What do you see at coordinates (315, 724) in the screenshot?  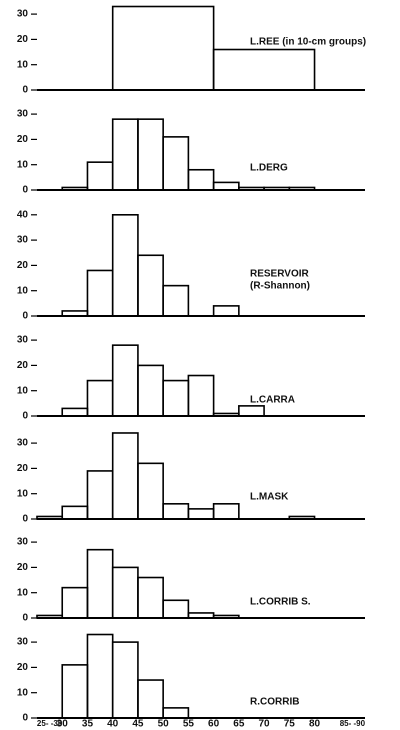 I see `x-tick-label: 80` at bounding box center [315, 724].